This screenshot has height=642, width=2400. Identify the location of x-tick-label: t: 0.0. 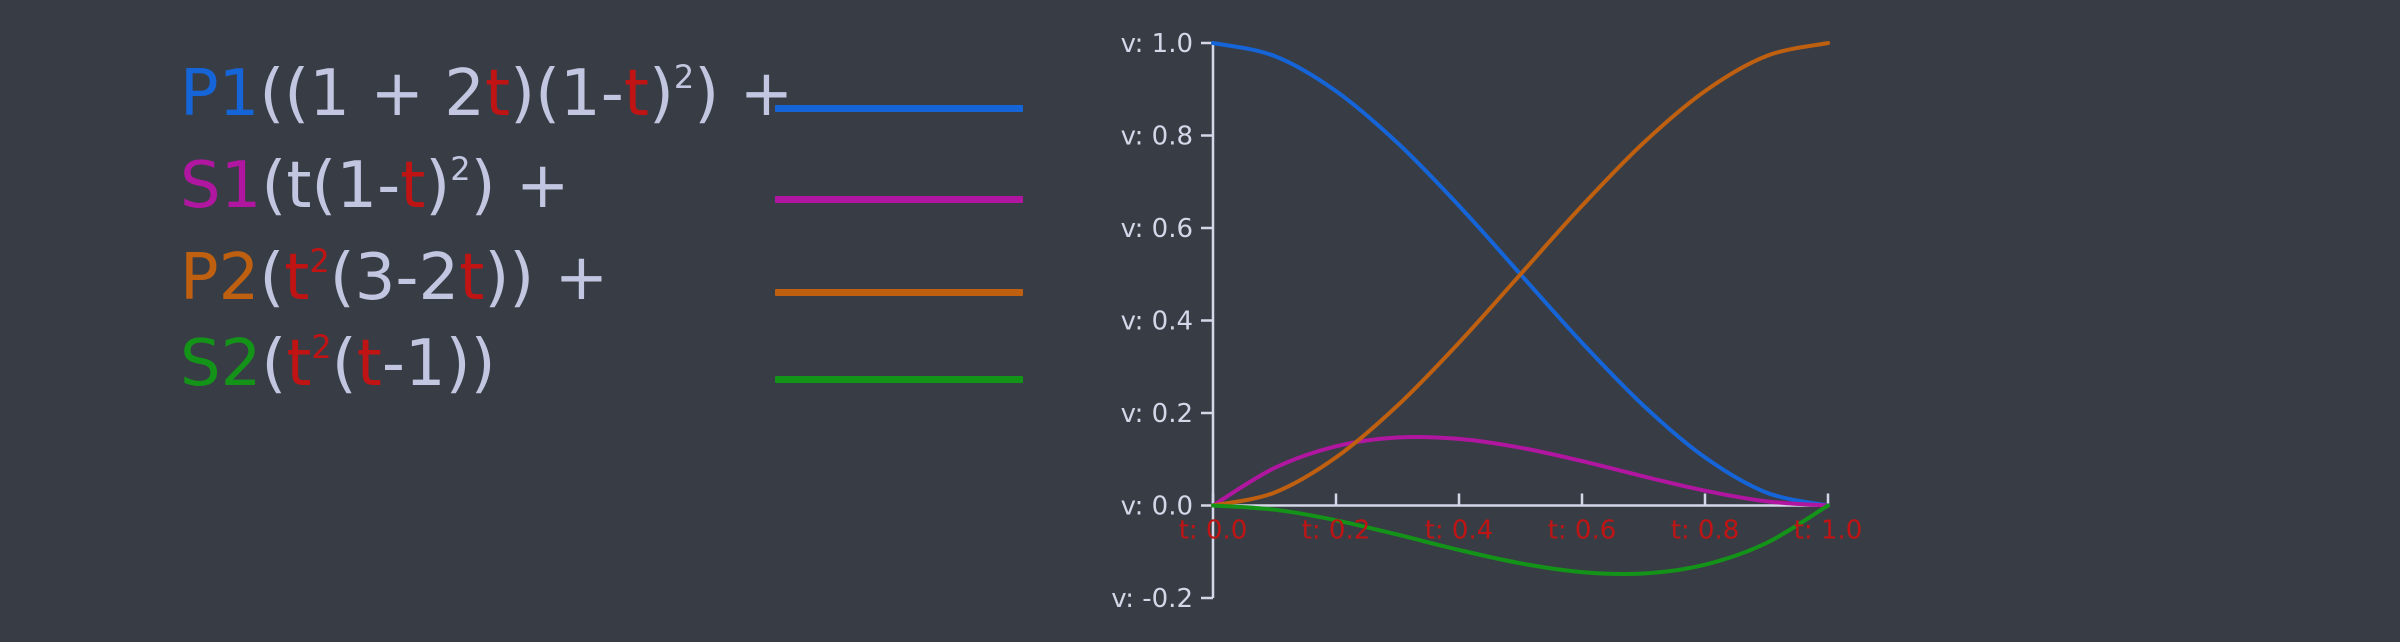
(1213, 531).